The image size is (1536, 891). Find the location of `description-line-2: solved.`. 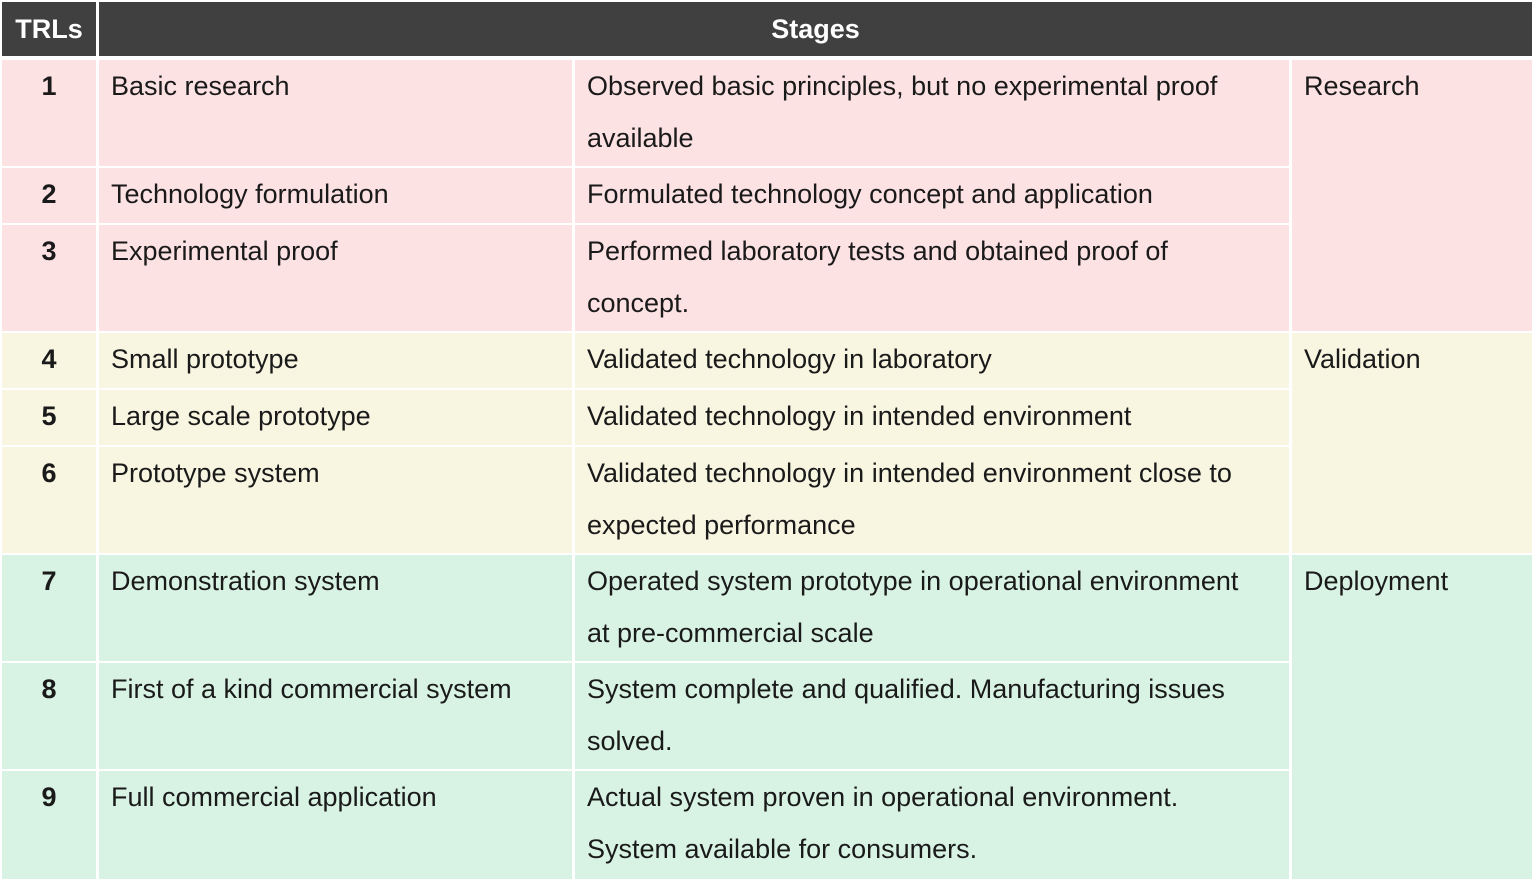

description-line-2: solved. is located at coordinates (630, 741).